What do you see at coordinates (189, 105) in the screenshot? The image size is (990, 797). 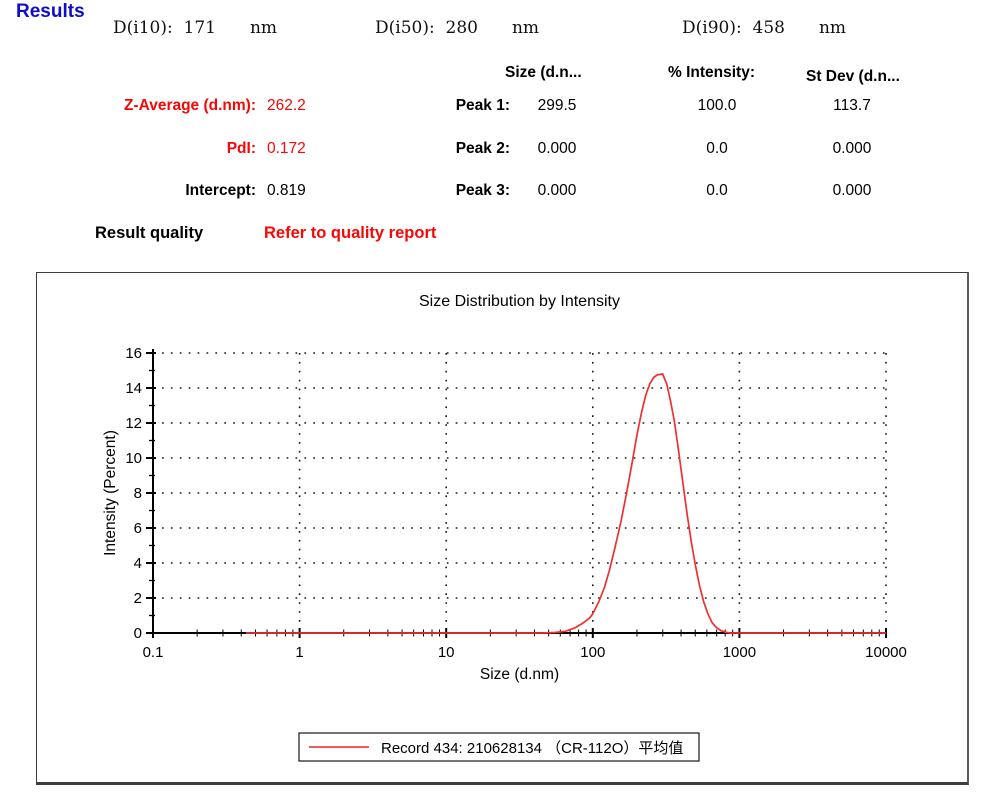 I see `z-average-label: Z-Average (d.nm):` at bounding box center [189, 105].